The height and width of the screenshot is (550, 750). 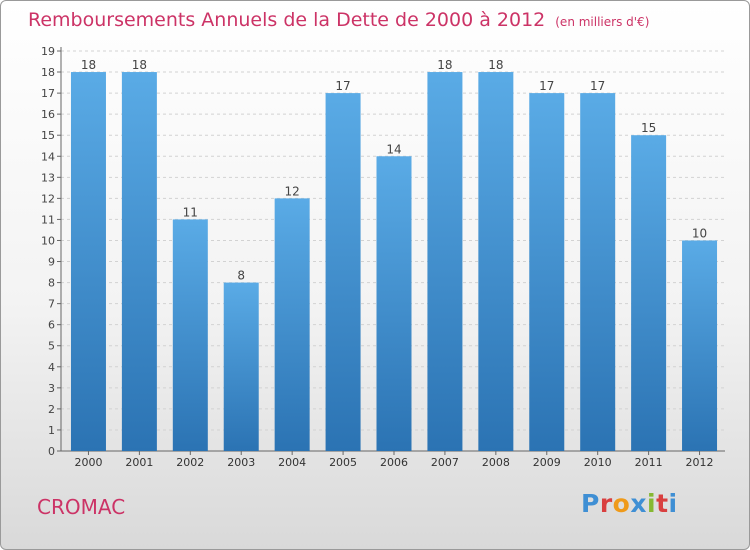 I want to click on y-tick-label: 19, so click(x=48, y=51).